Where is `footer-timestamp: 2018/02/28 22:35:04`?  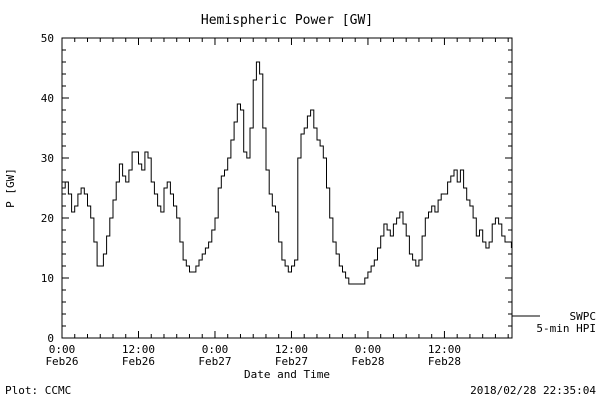 footer-timestamp: 2018/02/28 22:35:04 is located at coordinates (533, 390).